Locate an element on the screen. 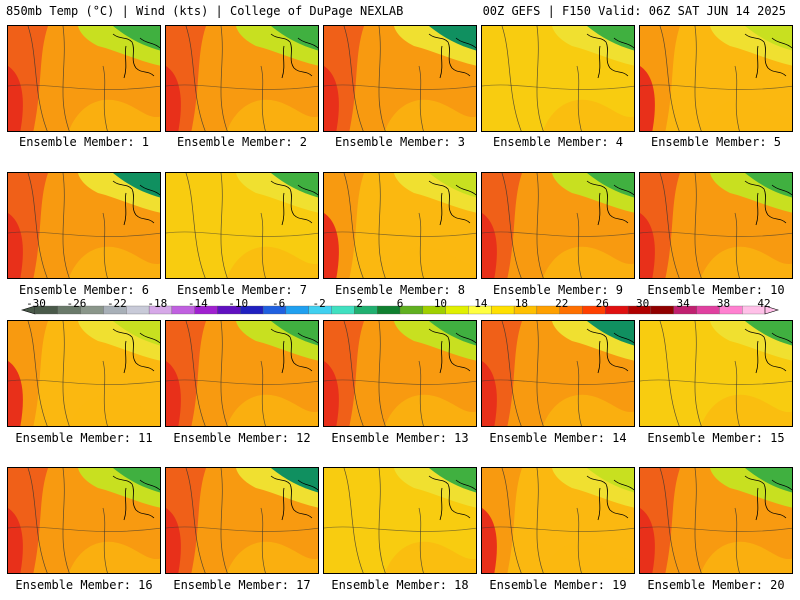 The image size is (800, 600). member-label: Ensemble Member: 9 is located at coordinates (558, 290).